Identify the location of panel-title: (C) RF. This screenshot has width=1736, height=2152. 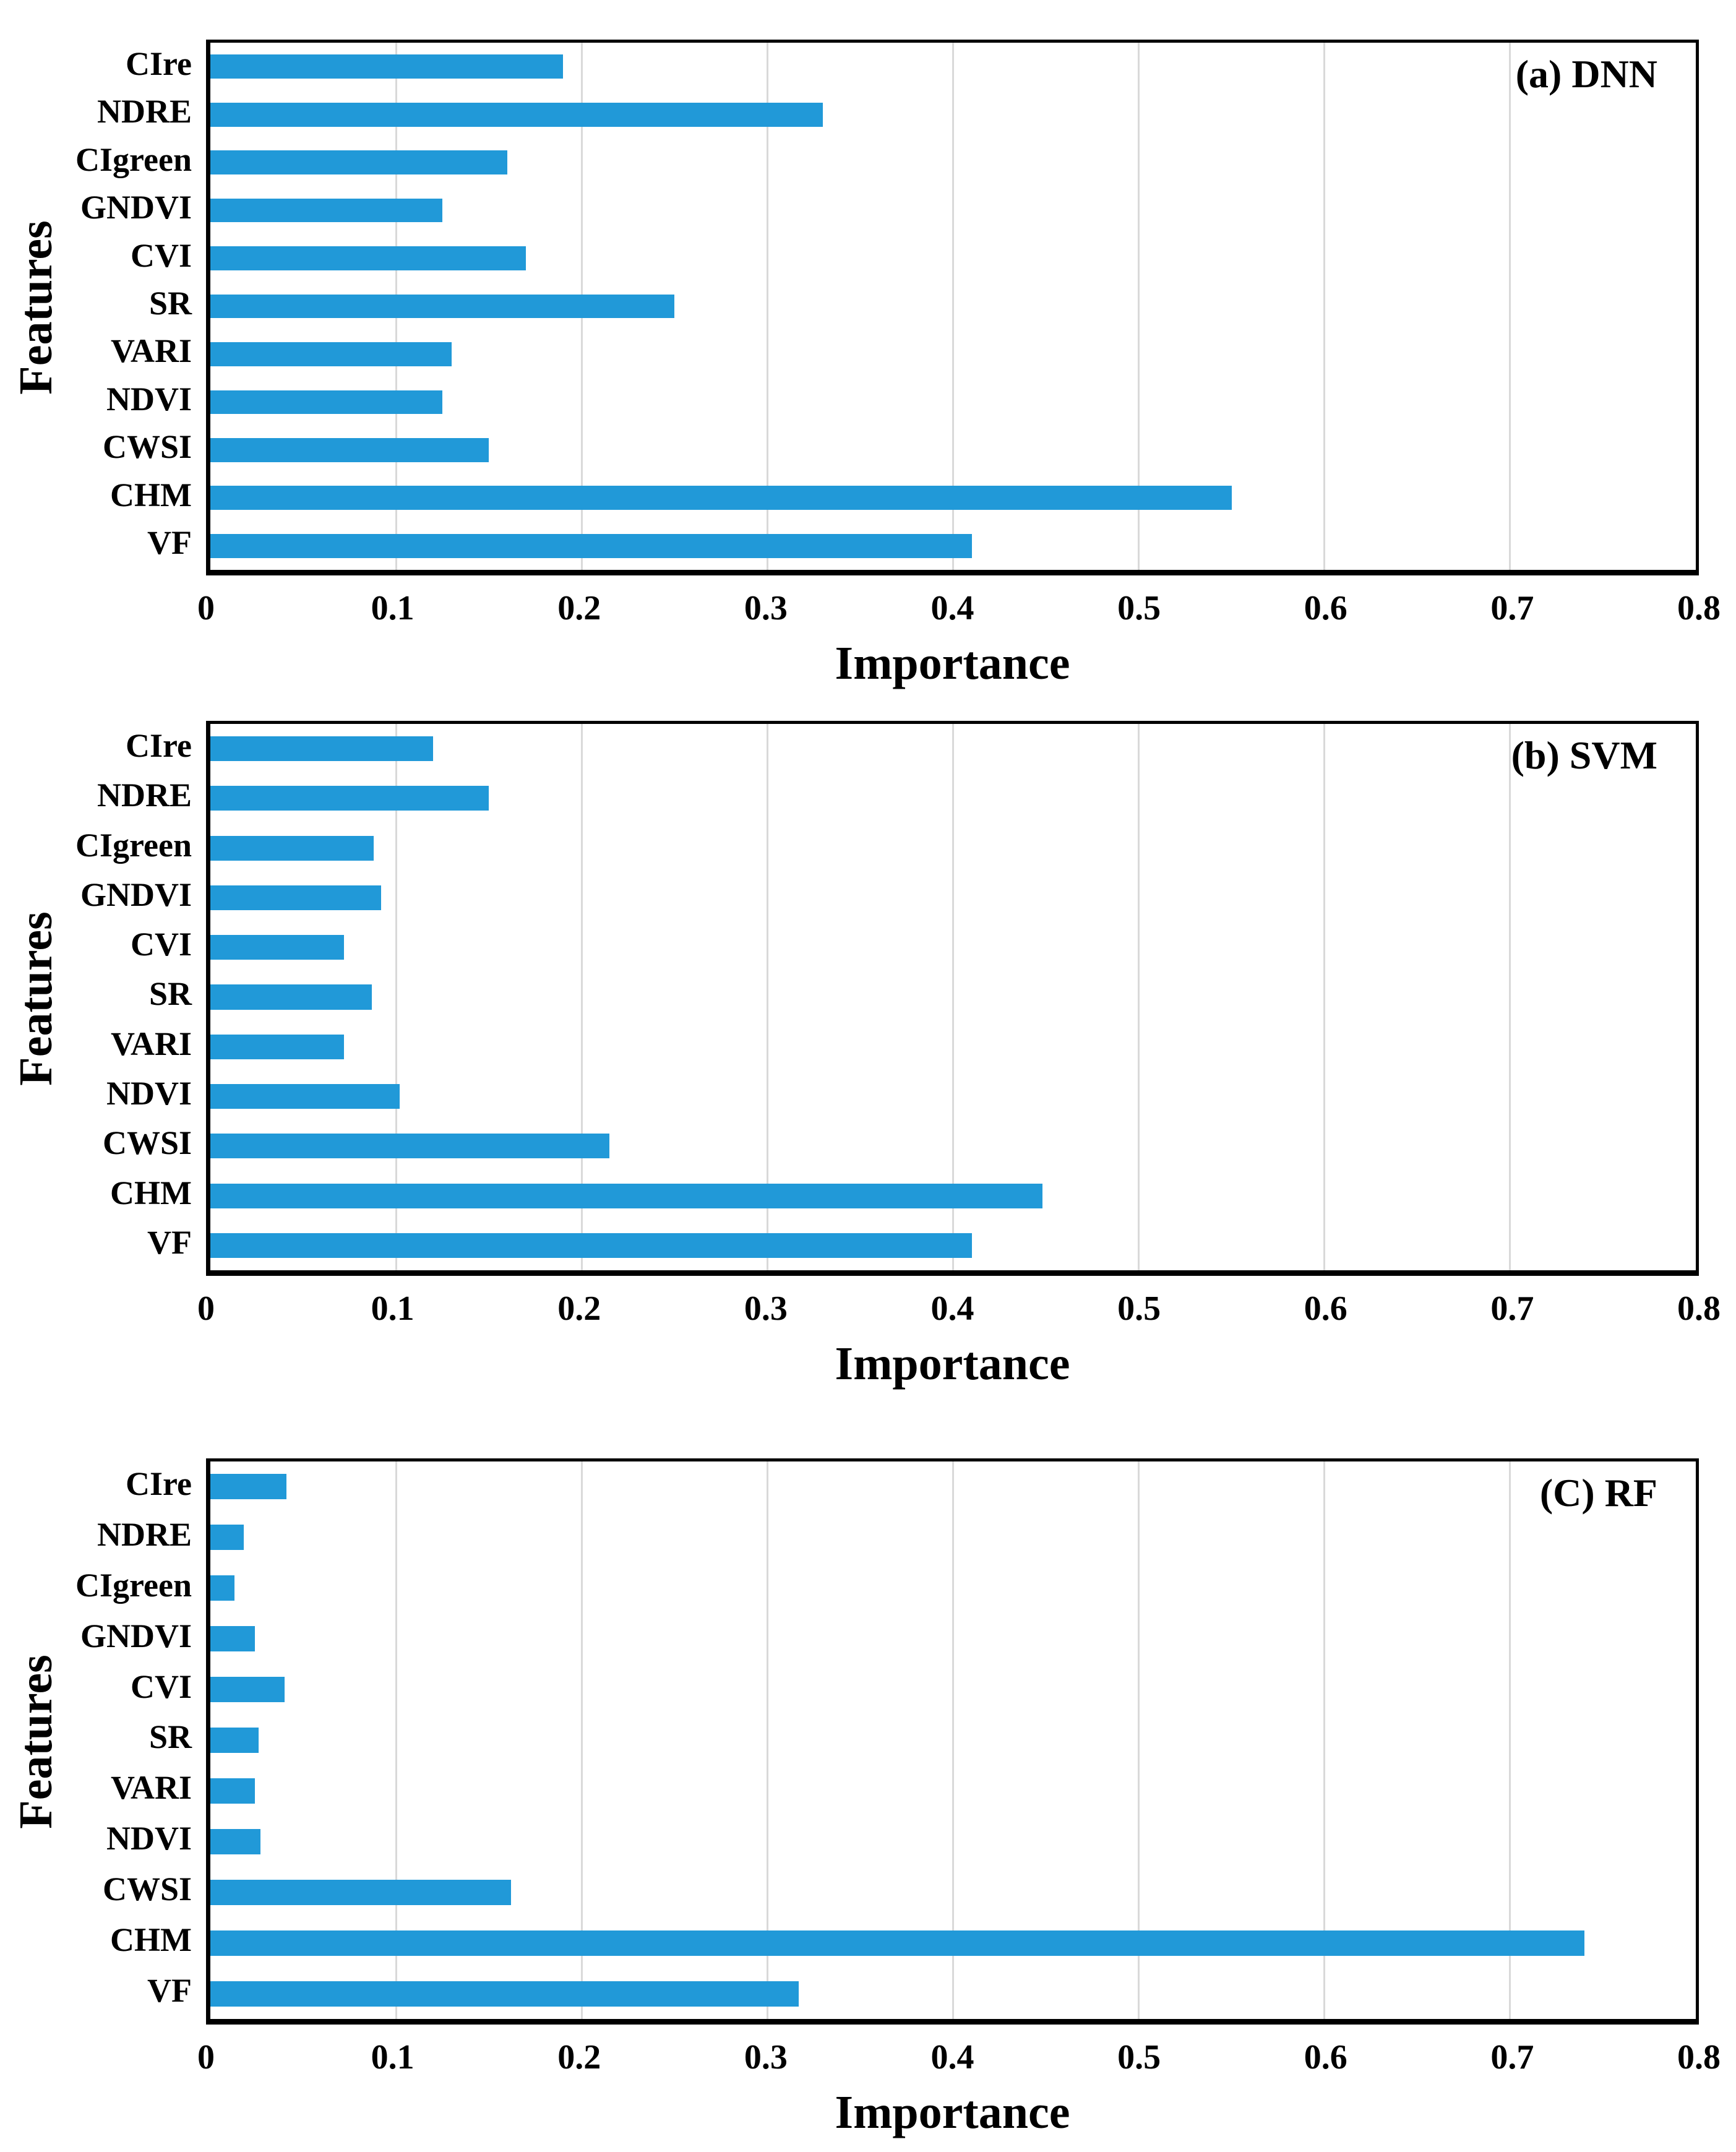
(1598, 1493).